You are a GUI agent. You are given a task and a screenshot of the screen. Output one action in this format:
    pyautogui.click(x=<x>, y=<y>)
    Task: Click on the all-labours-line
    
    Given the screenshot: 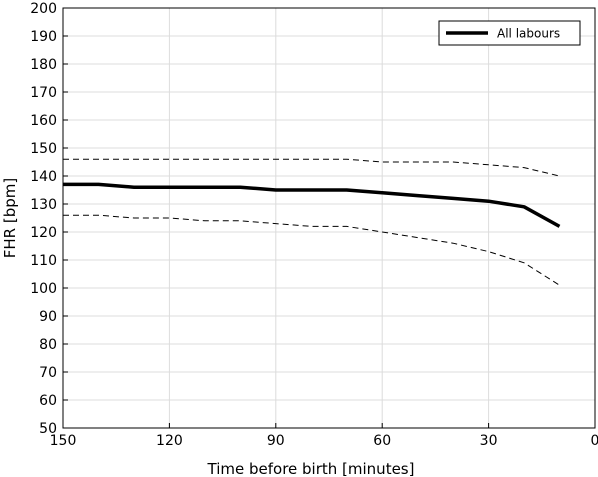 What is the action you would take?
    pyautogui.click(x=312, y=205)
    